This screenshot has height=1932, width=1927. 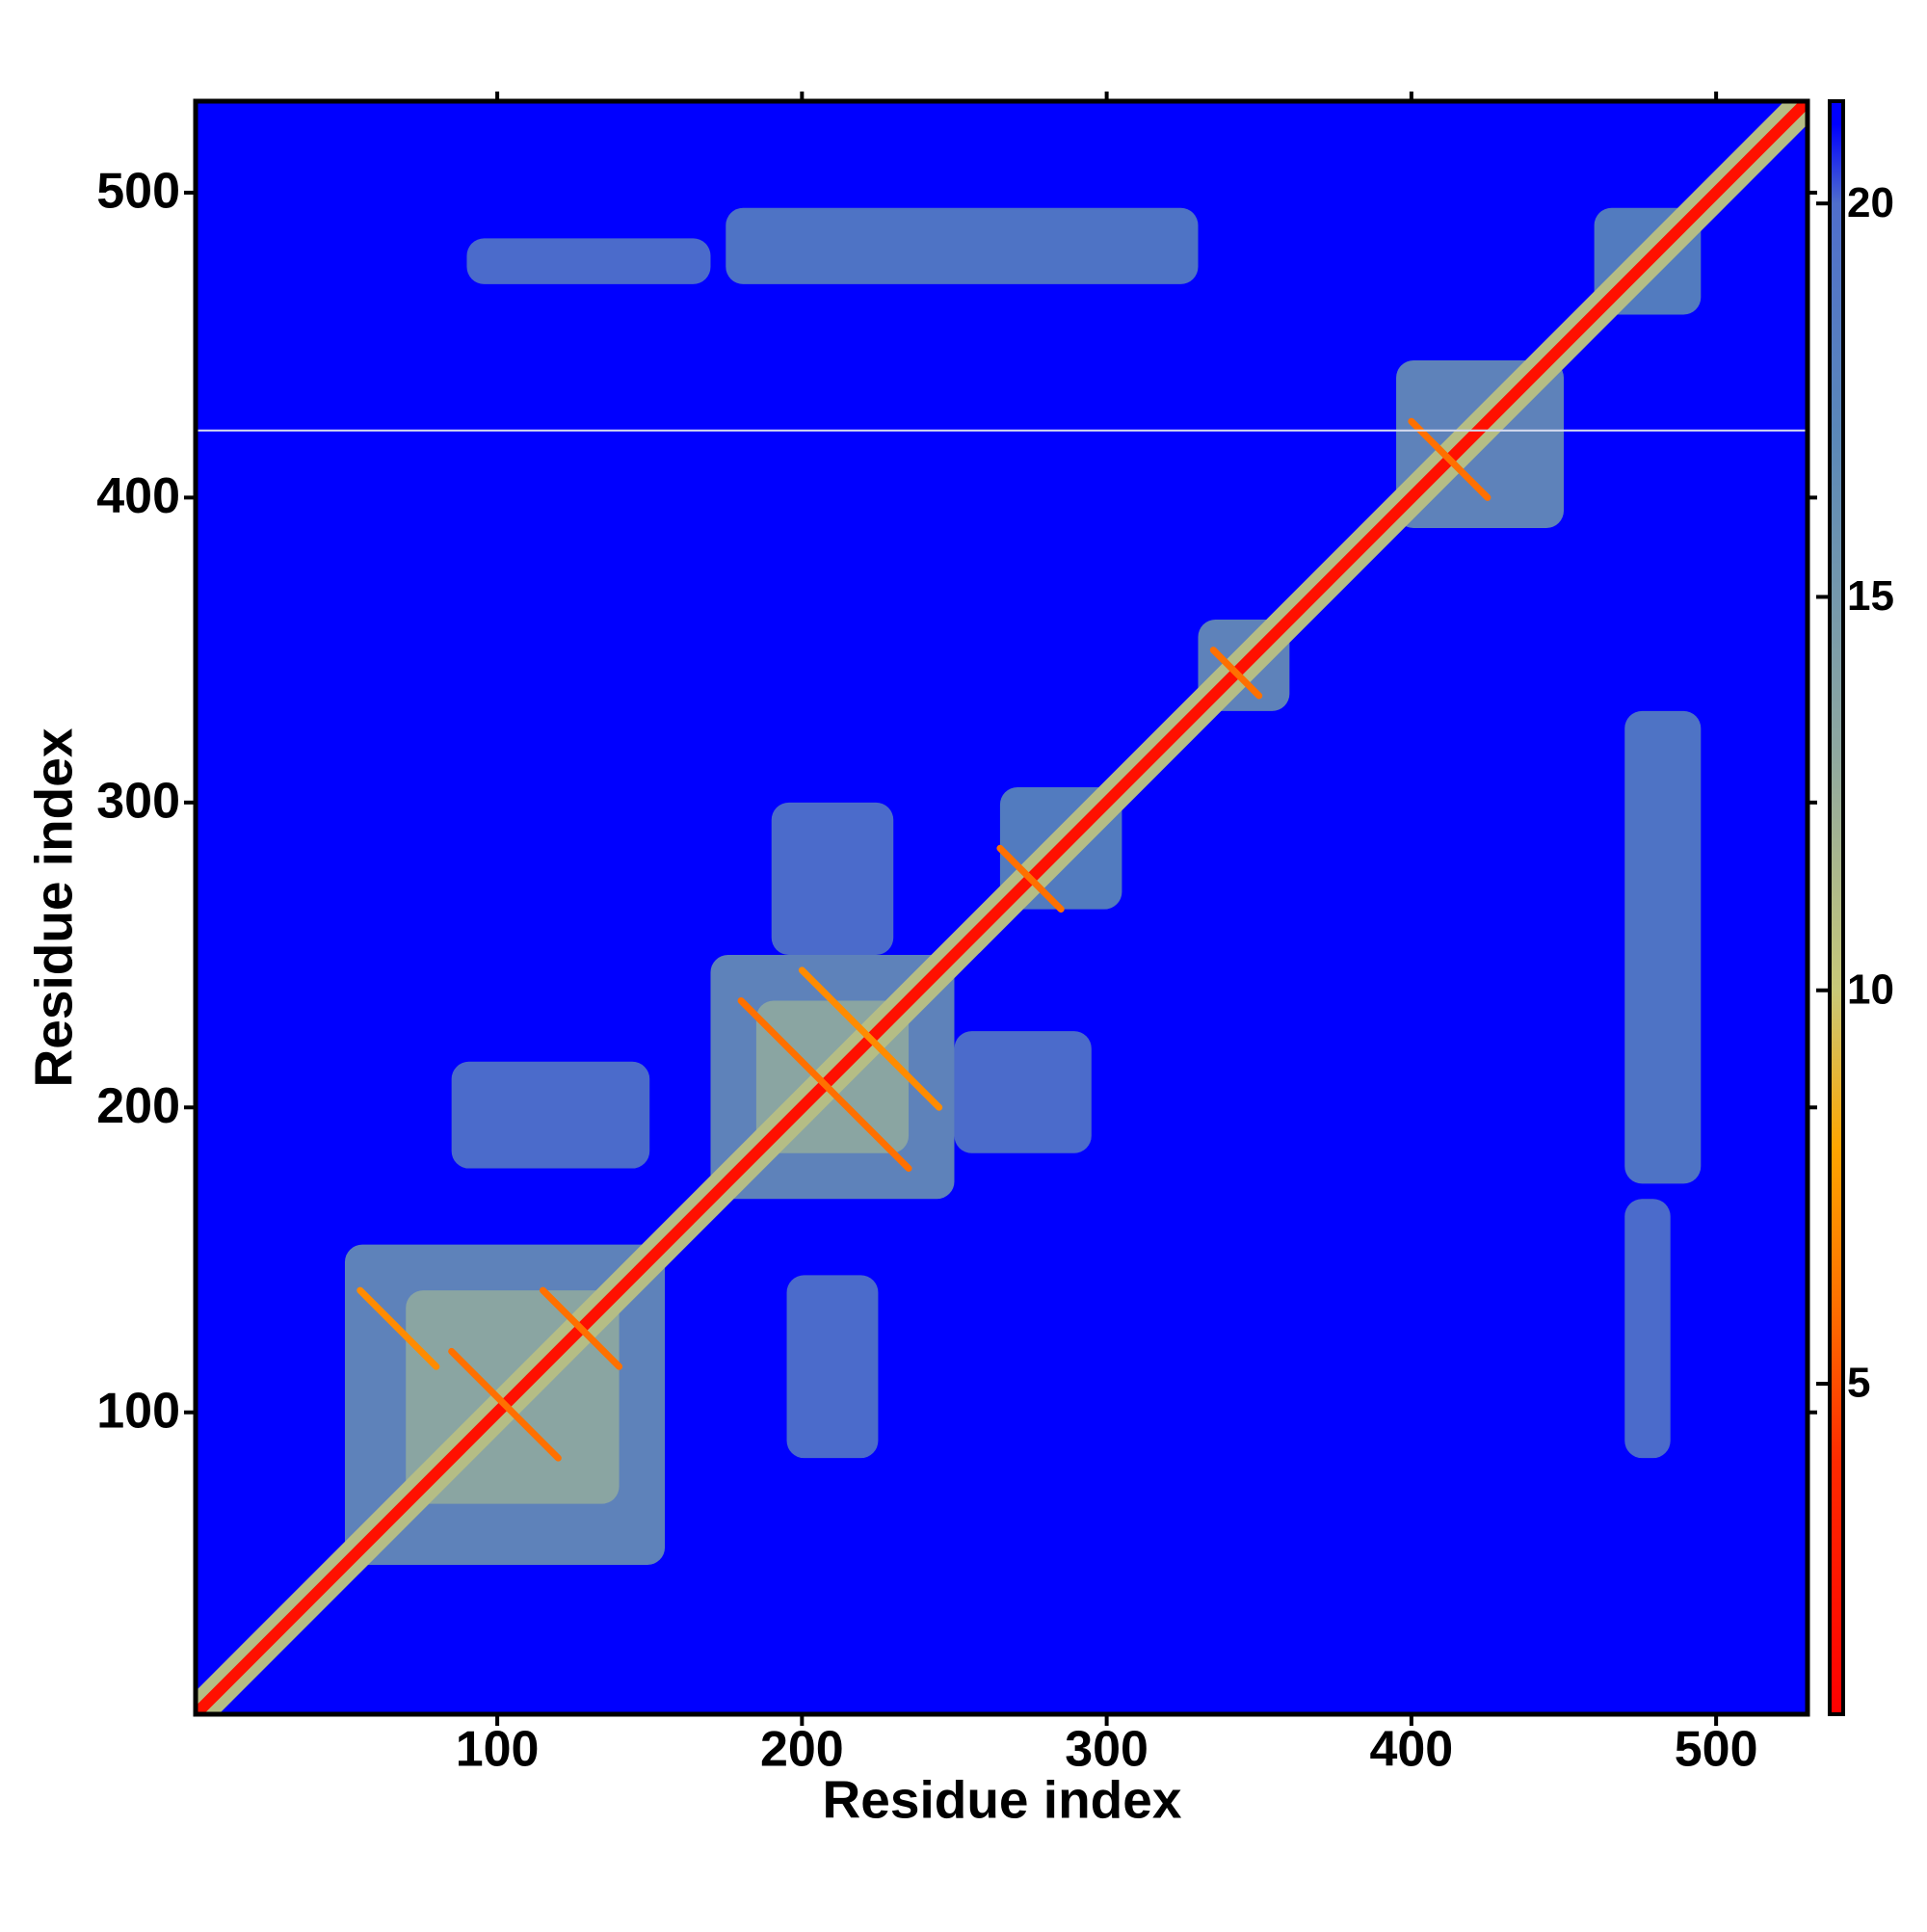 I want to click on y-axis-label: Residue index, so click(x=54, y=907).